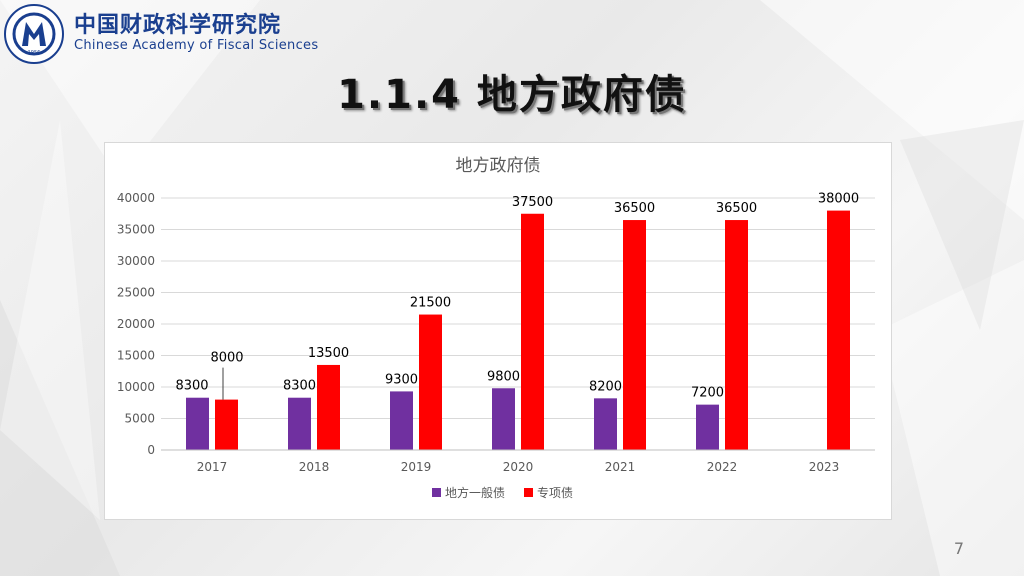  What do you see at coordinates (136, 198) in the screenshot?
I see `y-tick-label: 40000` at bounding box center [136, 198].